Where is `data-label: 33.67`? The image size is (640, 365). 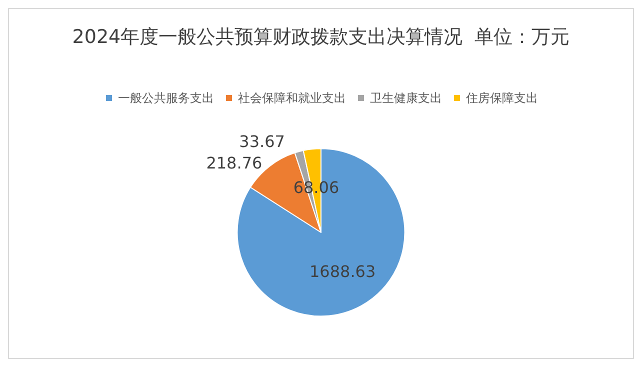
data-label: 33.67 is located at coordinates (262, 142).